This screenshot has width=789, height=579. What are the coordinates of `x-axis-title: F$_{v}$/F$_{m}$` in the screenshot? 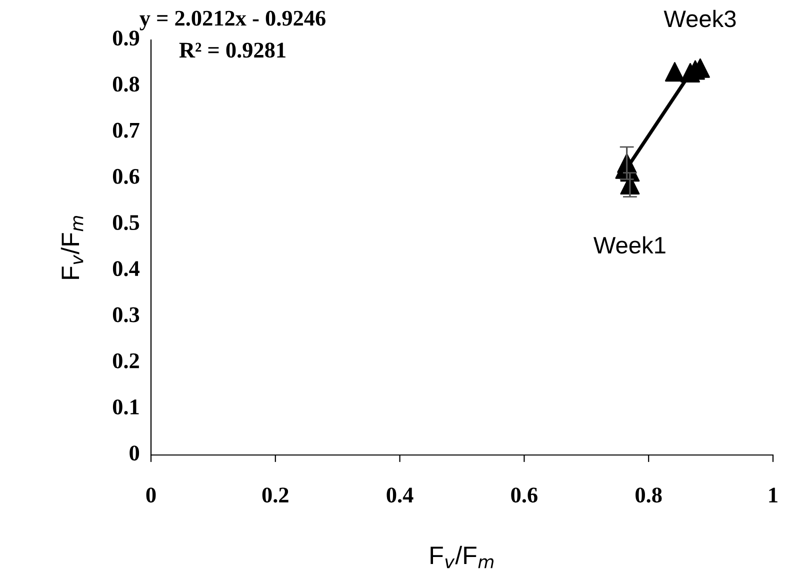 It's located at (462, 557).